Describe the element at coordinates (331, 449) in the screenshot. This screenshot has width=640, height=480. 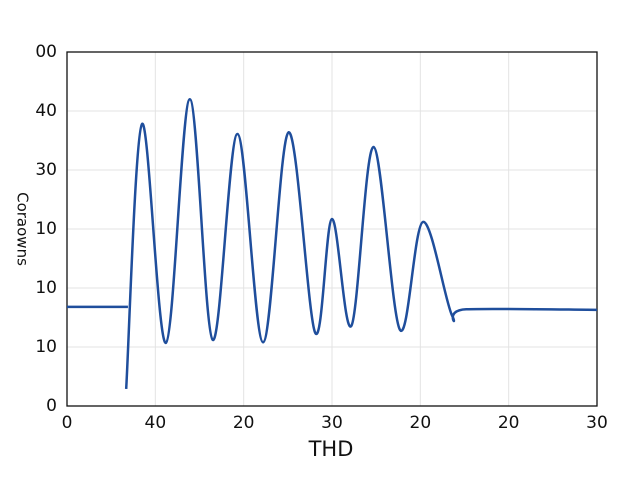
I see `x-axis-title: THD` at that location.